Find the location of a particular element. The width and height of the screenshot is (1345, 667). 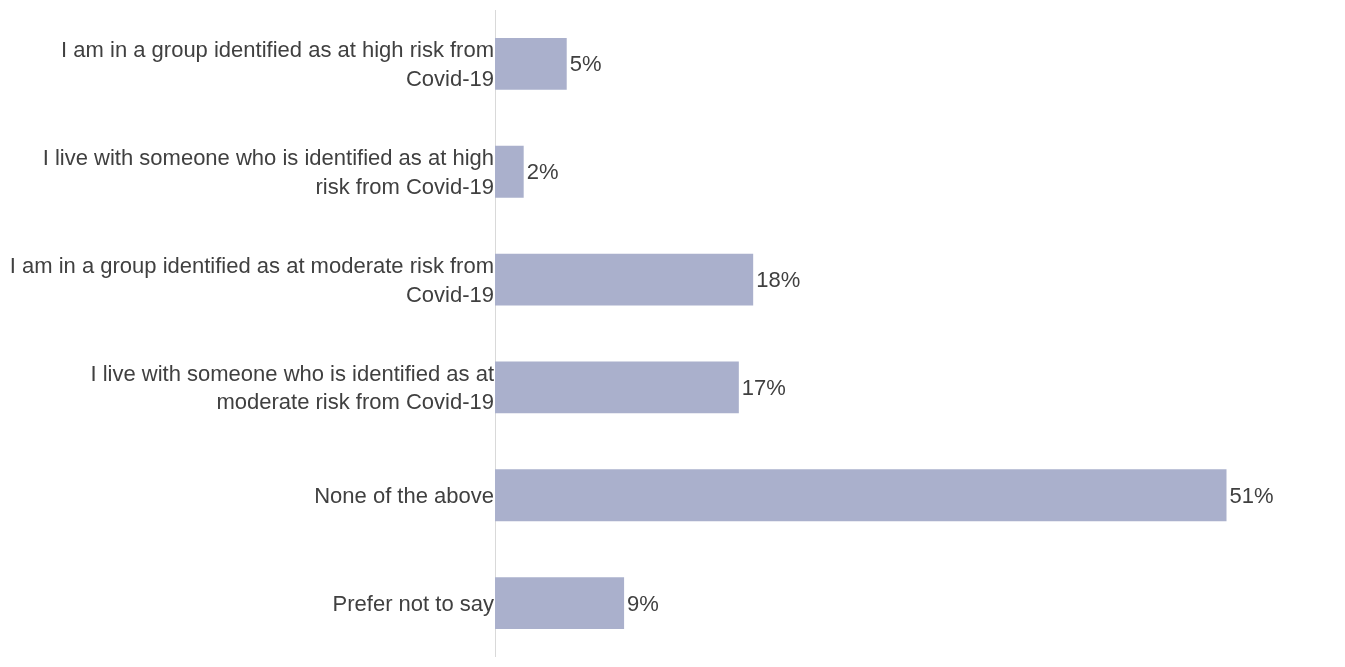

y-tick-label: I live with someone who is identified as at high risk from Covid-19 is located at coordinates (268, 172).